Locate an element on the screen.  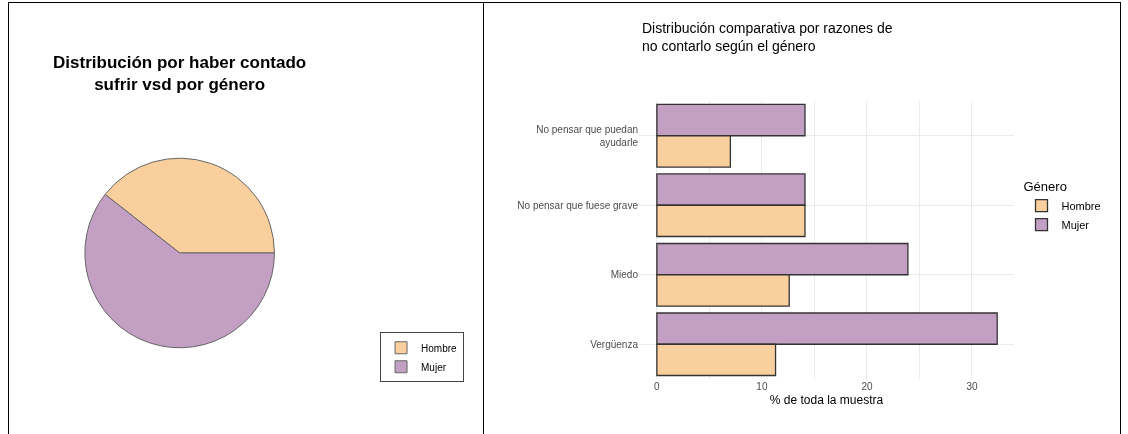
y-tick-label: No pensar que fuese grave is located at coordinates (578, 205).